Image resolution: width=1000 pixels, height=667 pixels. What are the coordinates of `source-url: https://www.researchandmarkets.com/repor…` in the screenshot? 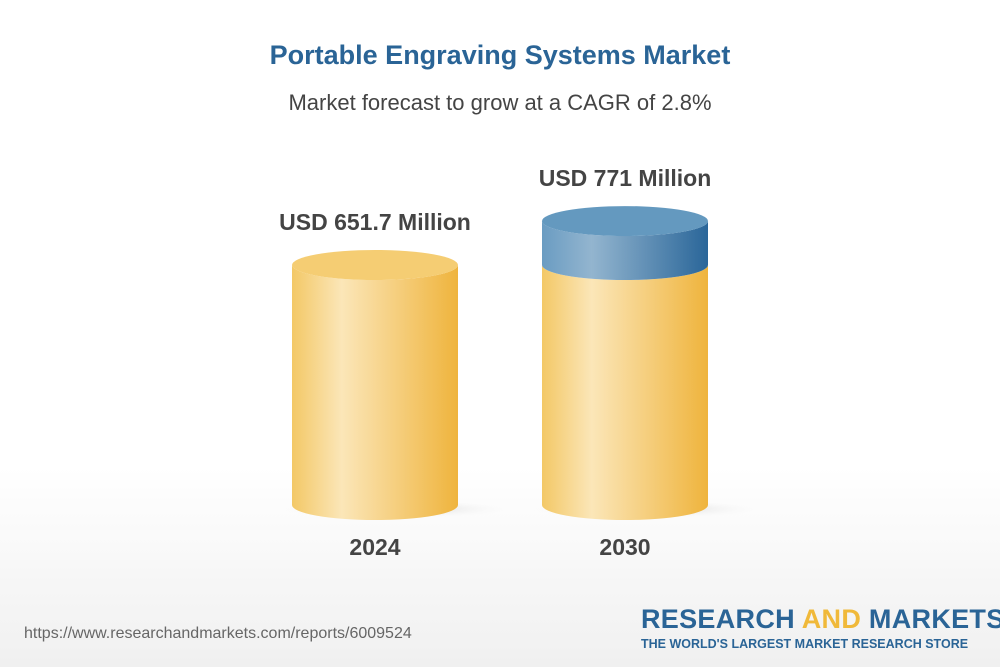 It's located at (218, 633).